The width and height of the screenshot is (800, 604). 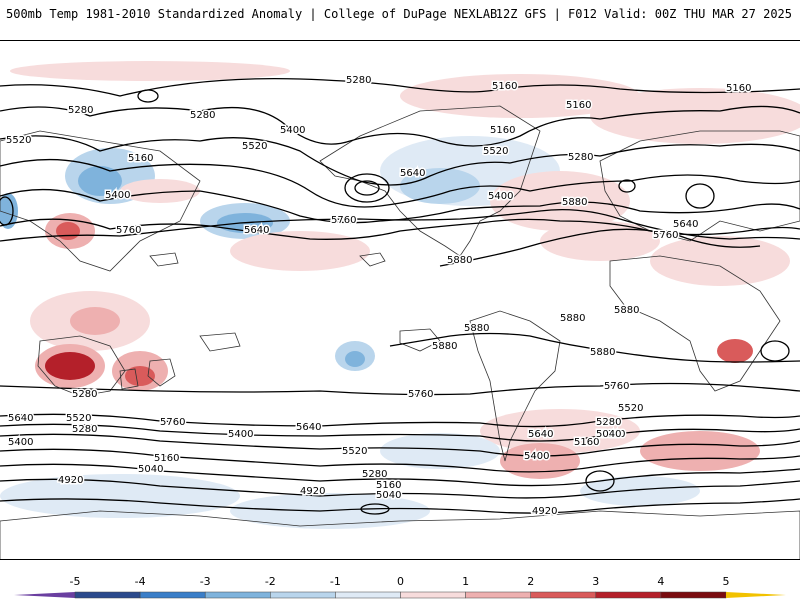 I want to click on north-america-outline, so click(x=430, y=181).